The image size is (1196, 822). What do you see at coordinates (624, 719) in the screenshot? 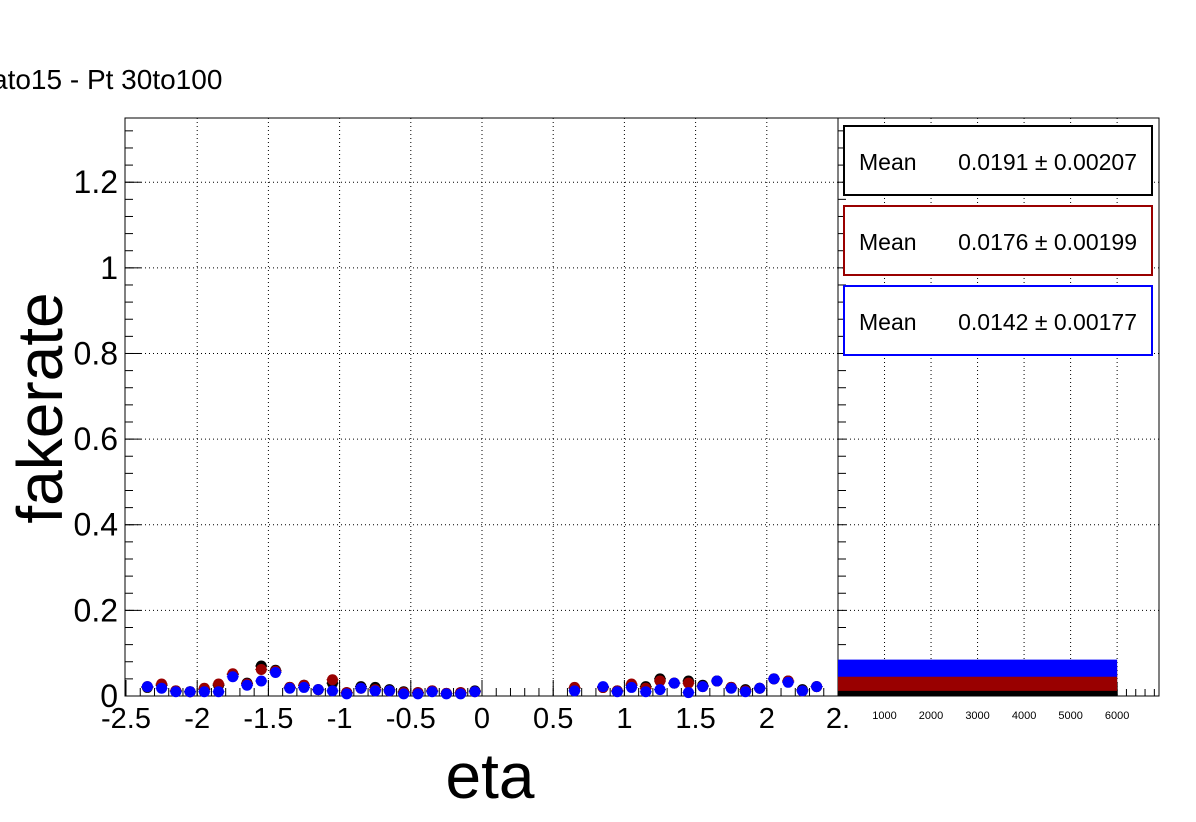
I see `x-tick-label: 1` at bounding box center [624, 719].